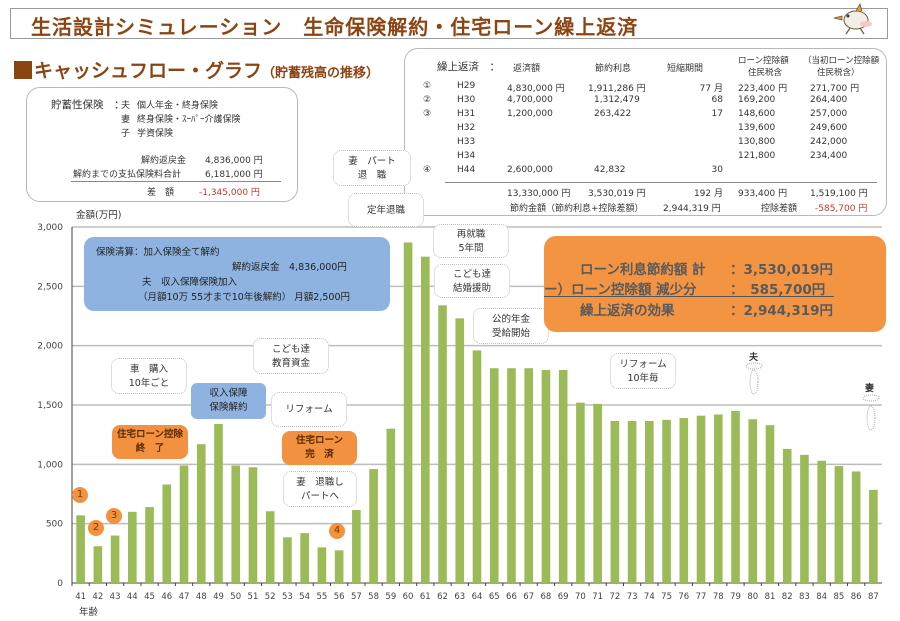 This screenshot has width=900, height=621. What do you see at coordinates (385, 210) in the screenshot?
I see `callout-text: 定年退職` at bounding box center [385, 210].